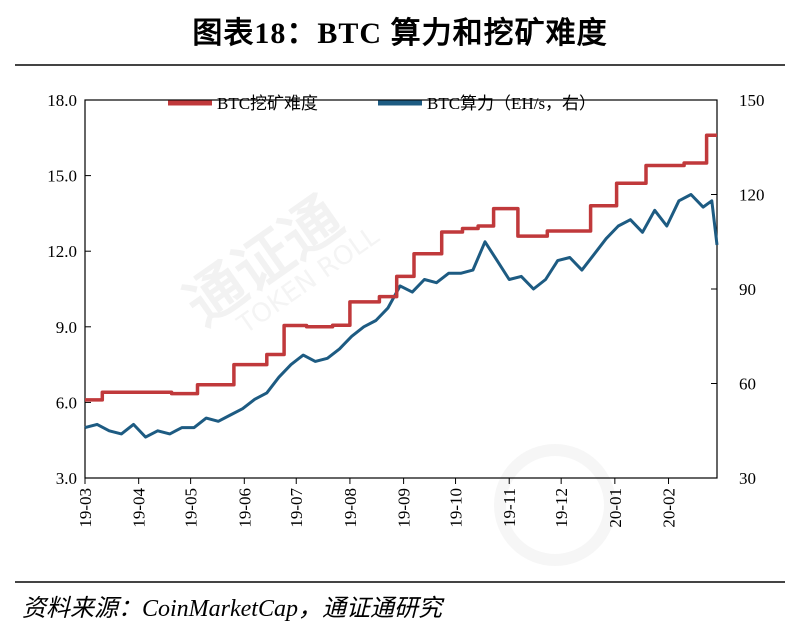  I want to click on right-tick-label: 150, so click(752, 100).